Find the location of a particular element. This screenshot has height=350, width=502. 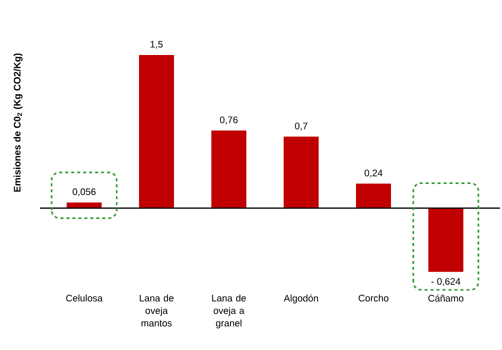

data-label: 0,056 is located at coordinates (84, 192).